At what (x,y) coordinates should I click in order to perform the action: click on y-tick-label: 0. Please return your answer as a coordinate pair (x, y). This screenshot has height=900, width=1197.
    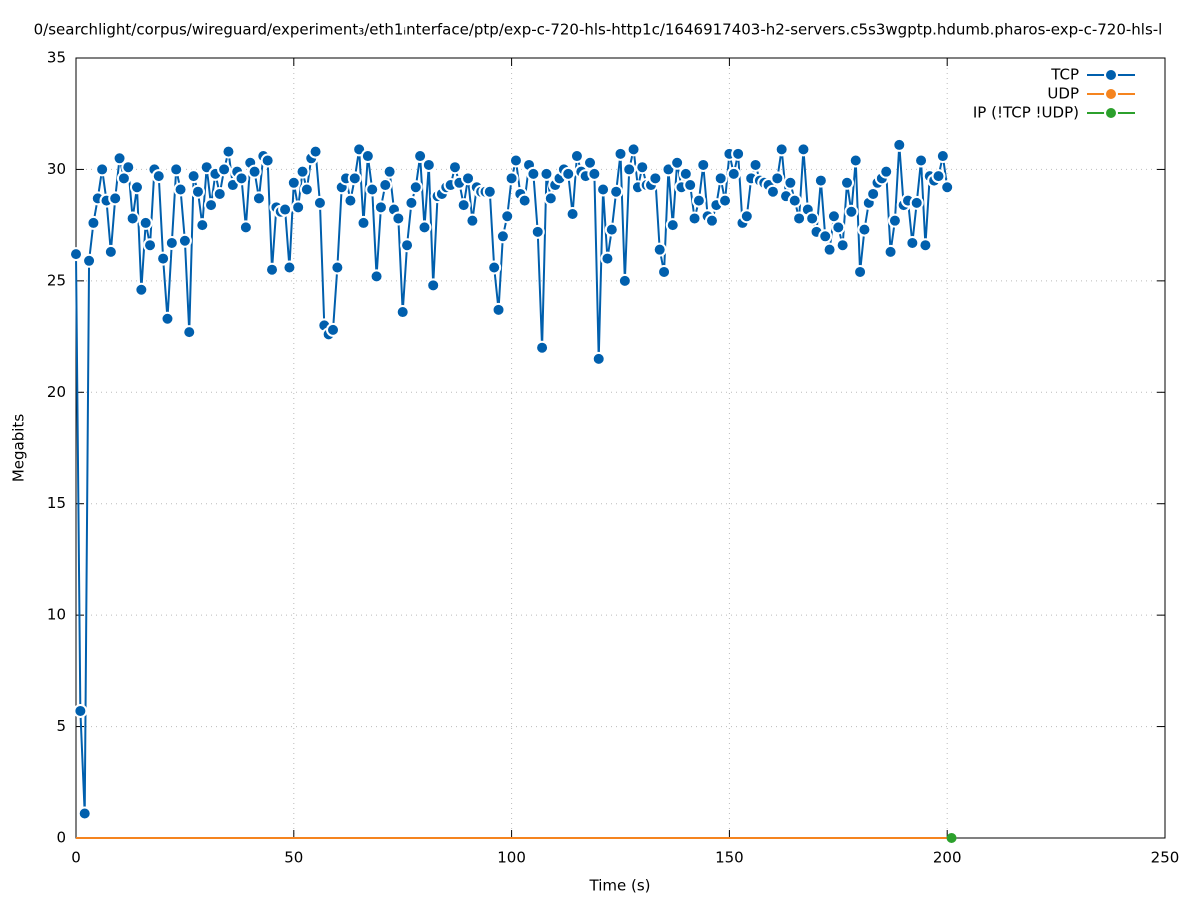
    Looking at the image, I should click on (61, 838).